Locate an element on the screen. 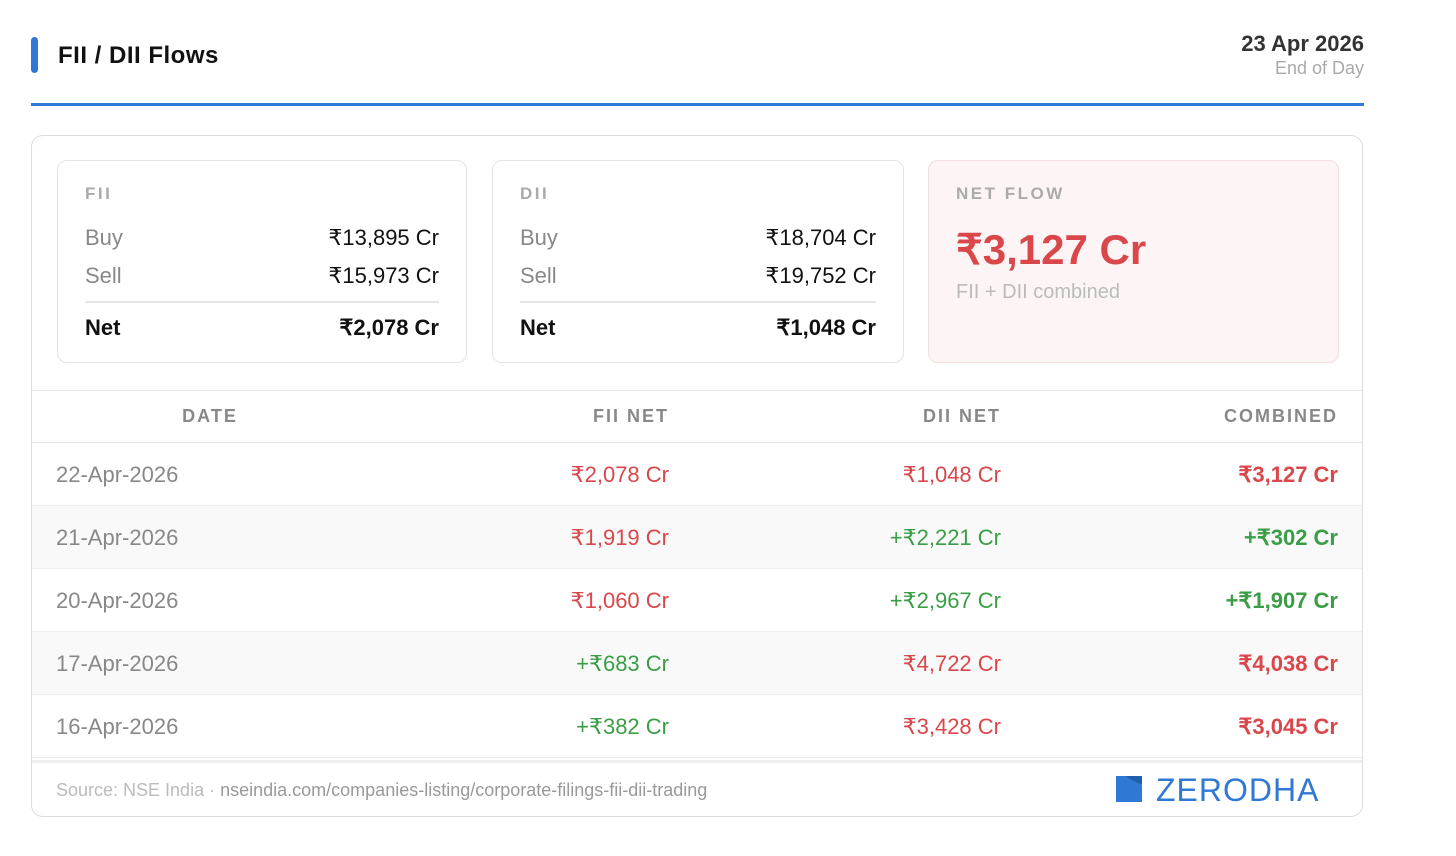 This screenshot has width=1456, height=856. value-cell: +₹1,907 Cr is located at coordinates (1281, 600).